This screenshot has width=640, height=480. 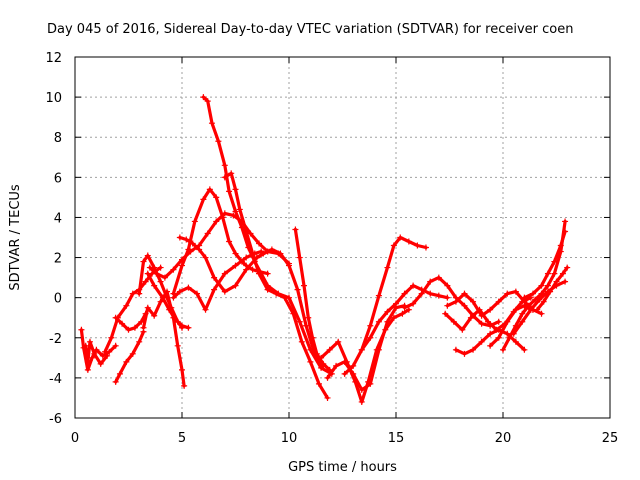 I want to click on series-trace, so click(x=312, y=299).